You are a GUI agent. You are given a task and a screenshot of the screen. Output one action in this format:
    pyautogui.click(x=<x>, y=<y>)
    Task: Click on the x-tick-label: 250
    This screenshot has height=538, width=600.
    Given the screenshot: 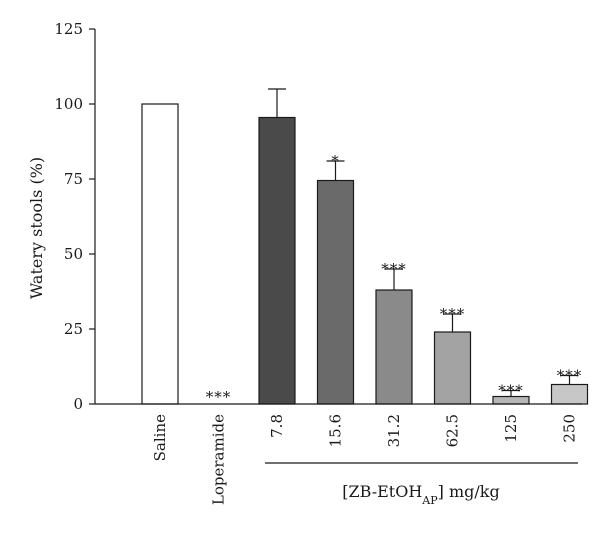 What is the action you would take?
    pyautogui.click(x=570, y=428)
    